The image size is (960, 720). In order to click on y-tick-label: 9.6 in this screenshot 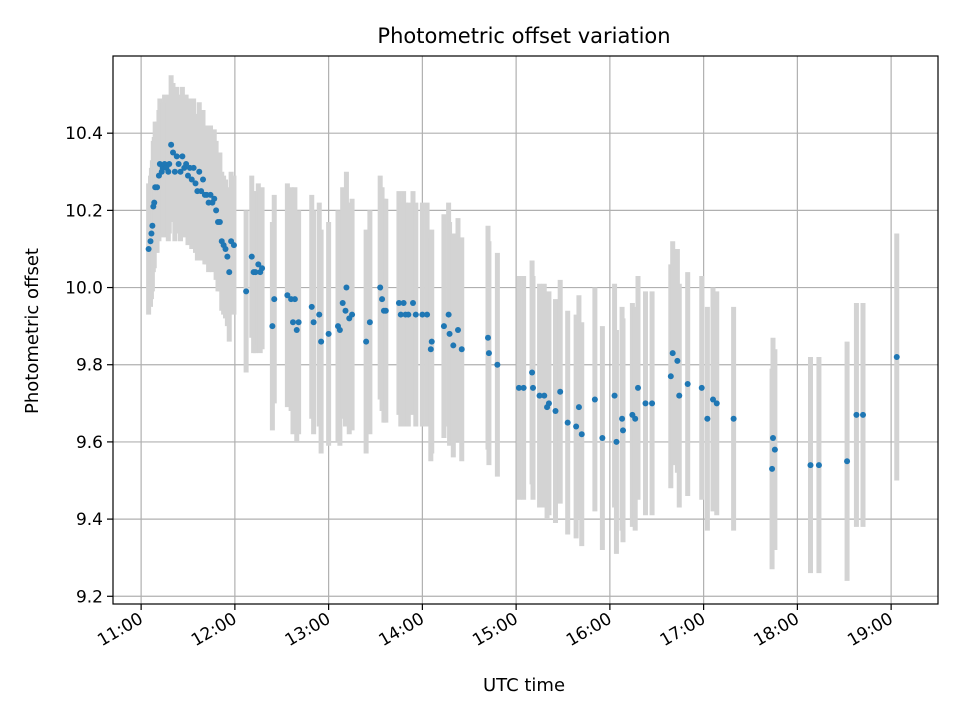, I will do `click(89, 443)`.